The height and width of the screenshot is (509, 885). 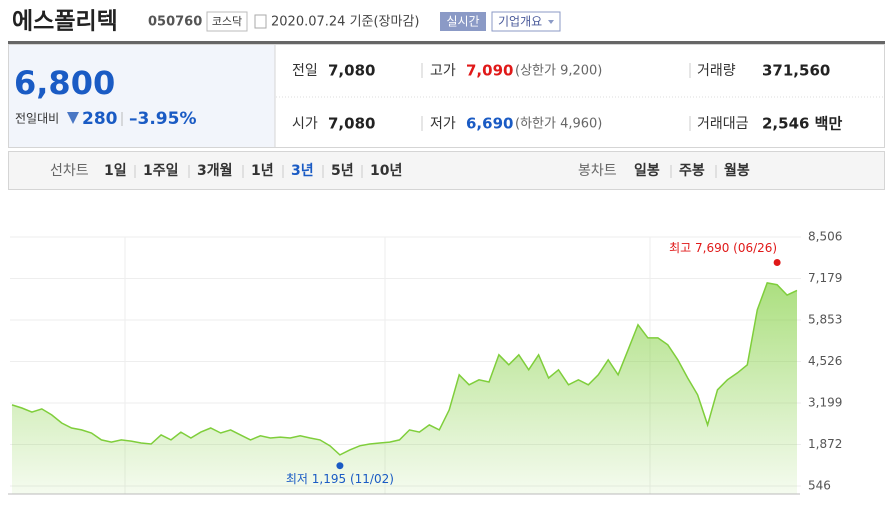 I want to click on divider, so click(x=446, y=42).